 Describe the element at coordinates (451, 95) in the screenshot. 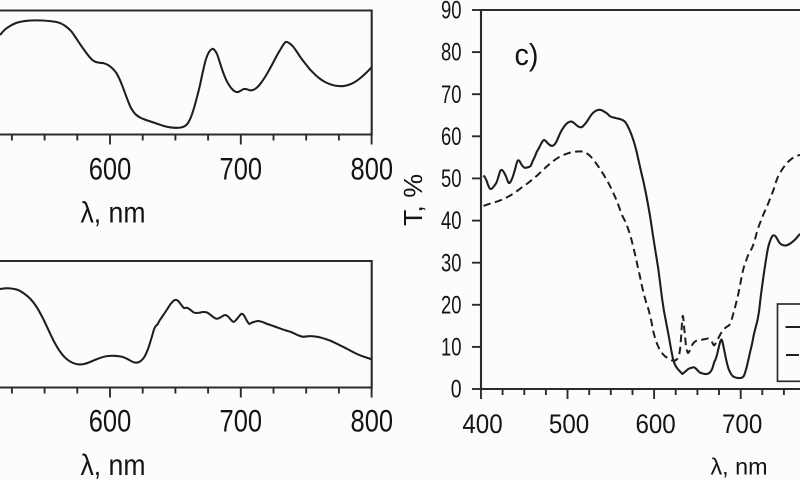

I see `svg-text: 70` at that location.